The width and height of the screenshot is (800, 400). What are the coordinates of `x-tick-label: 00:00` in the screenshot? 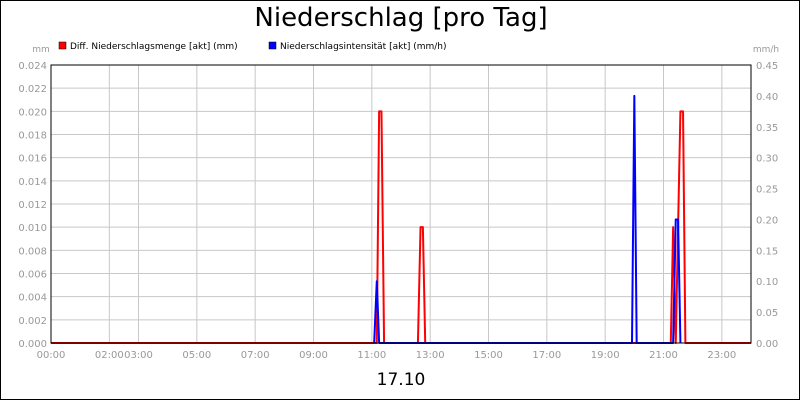 It's located at (51, 355).